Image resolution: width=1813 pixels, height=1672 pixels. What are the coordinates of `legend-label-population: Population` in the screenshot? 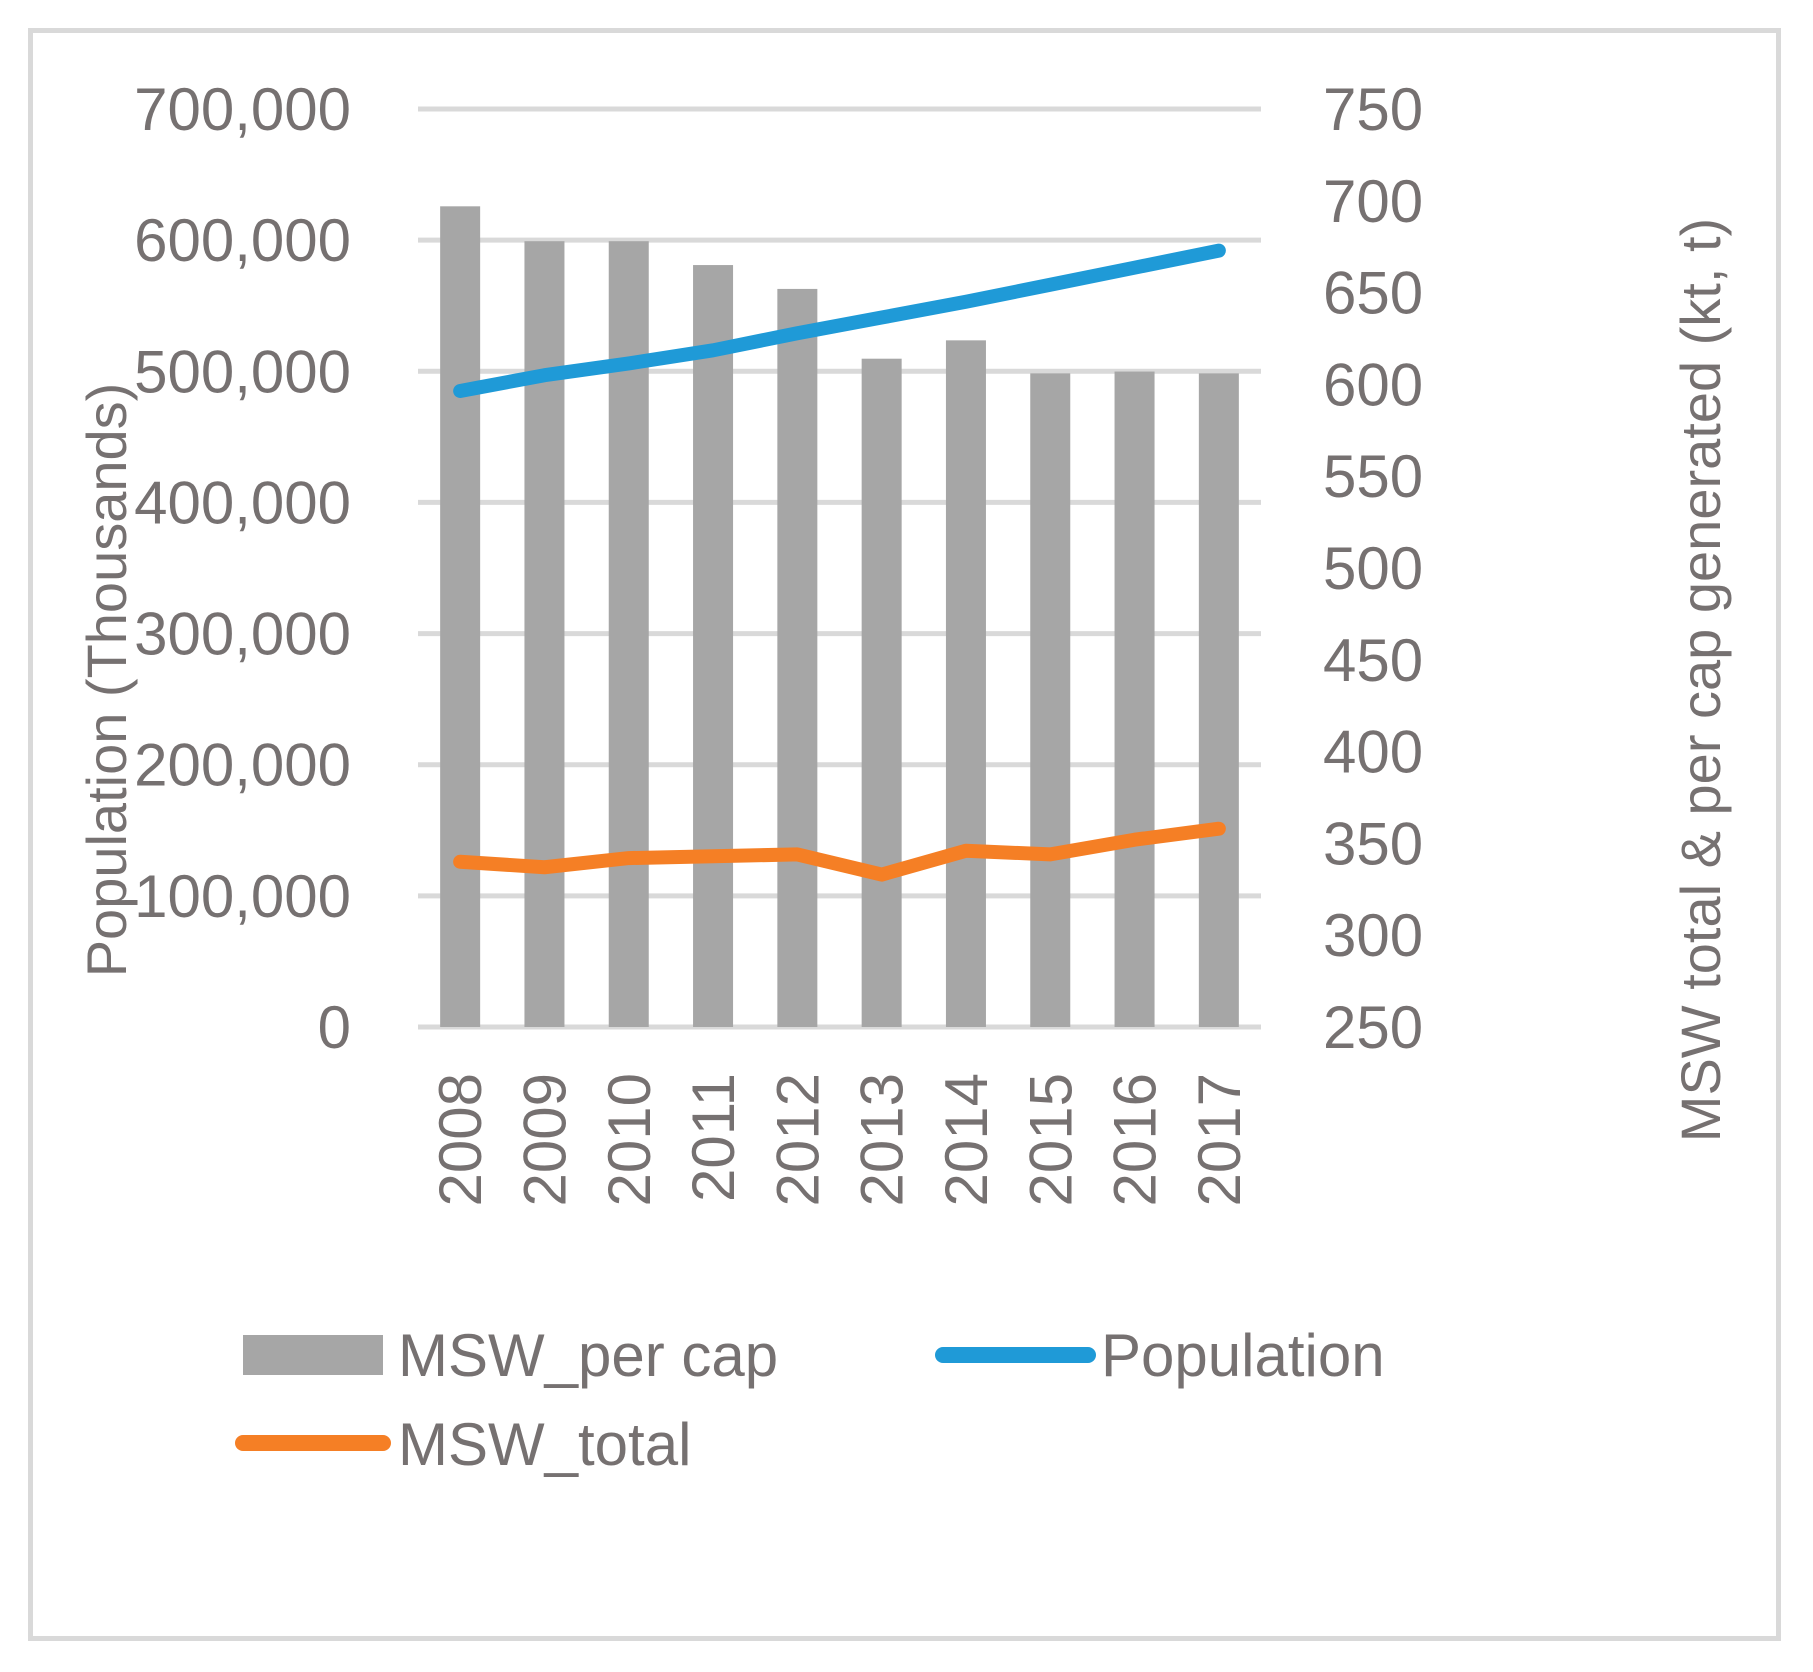 It's located at (1243, 1355).